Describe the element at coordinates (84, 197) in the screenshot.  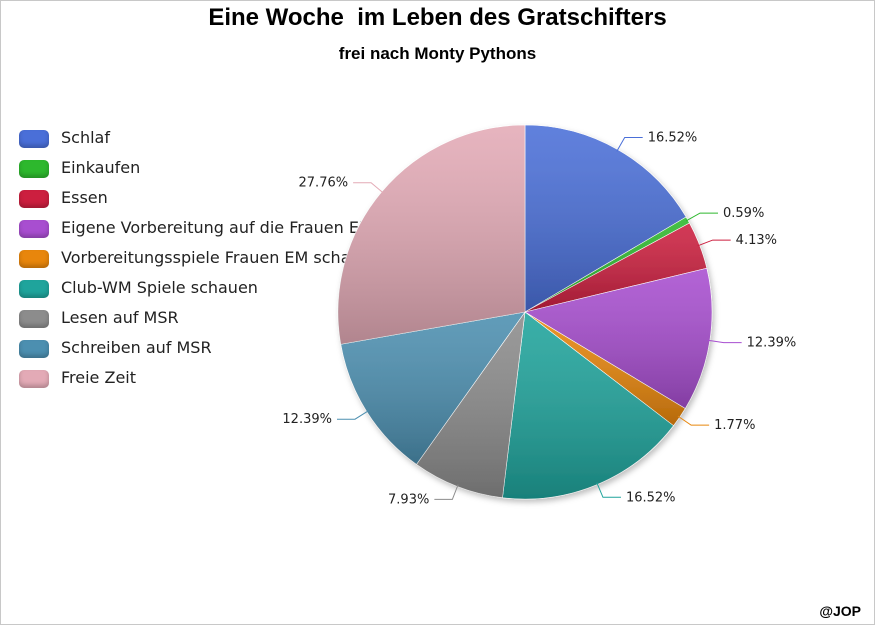
I see `legend-label: Essen` at that location.